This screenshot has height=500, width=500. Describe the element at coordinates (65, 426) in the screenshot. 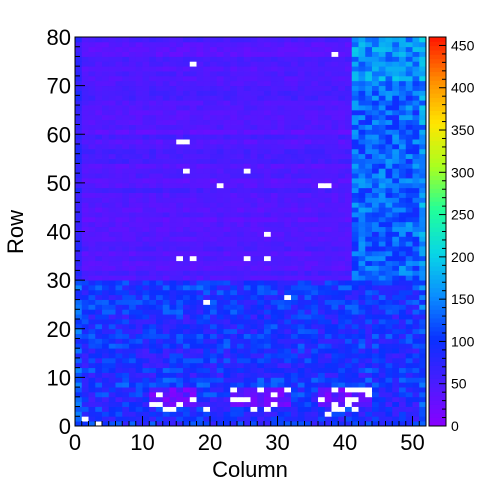

I see `y-tick-label: 0` at that location.